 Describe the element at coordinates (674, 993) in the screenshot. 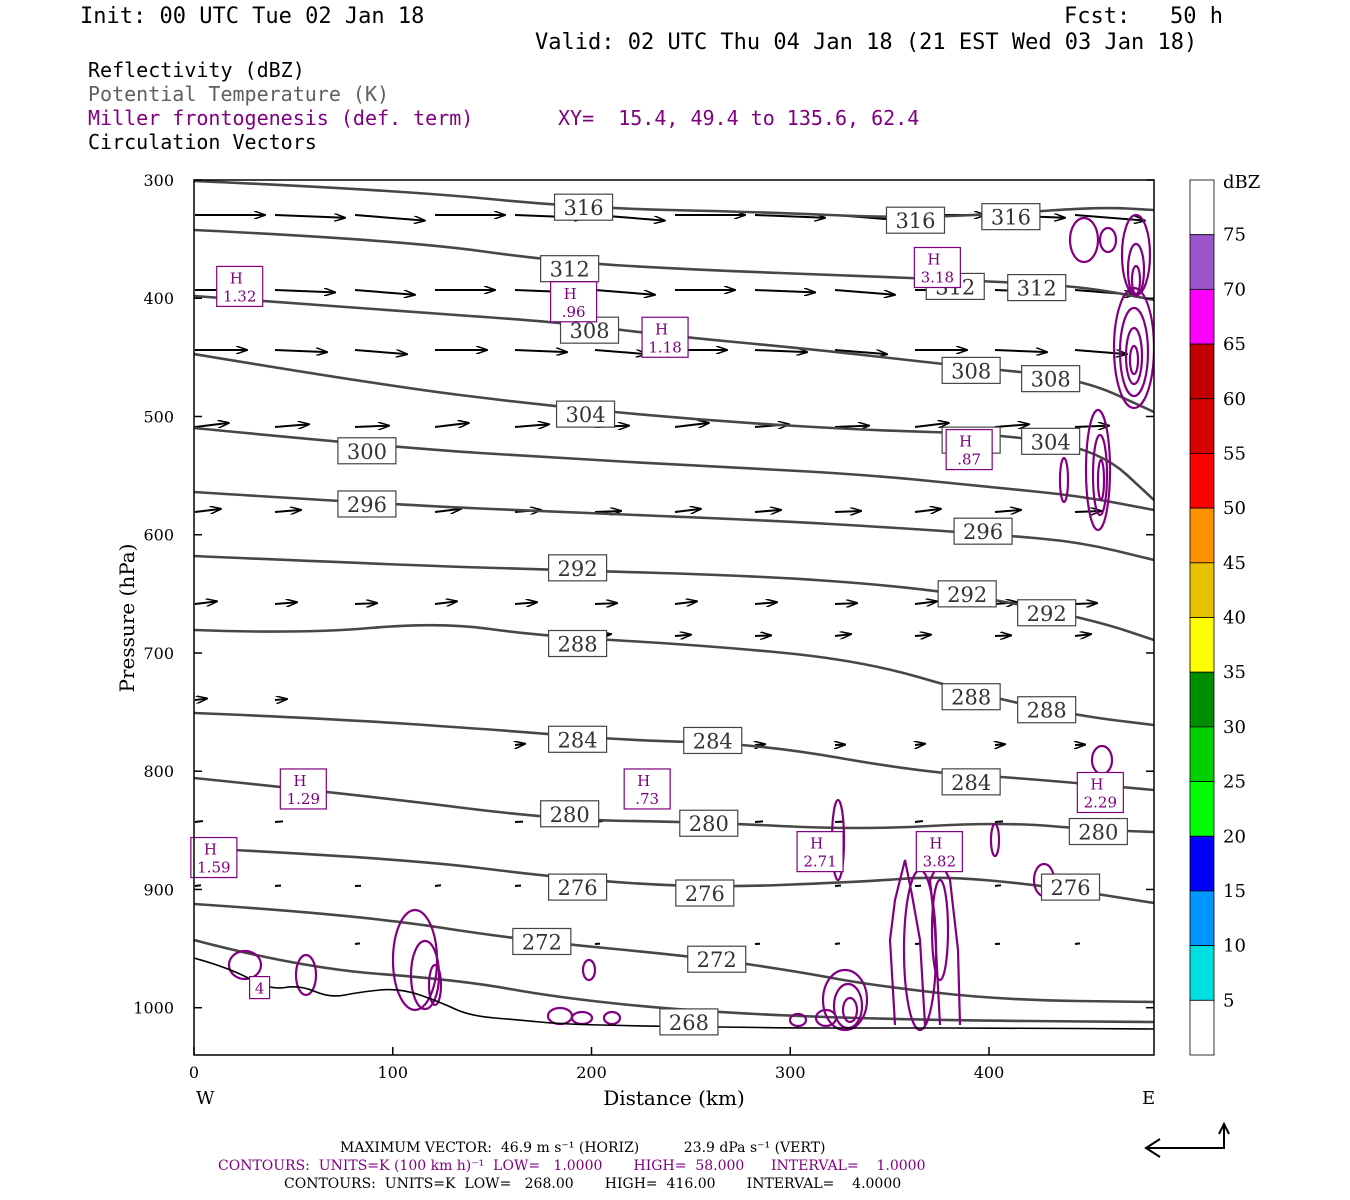

I see `terrain-line` at that location.